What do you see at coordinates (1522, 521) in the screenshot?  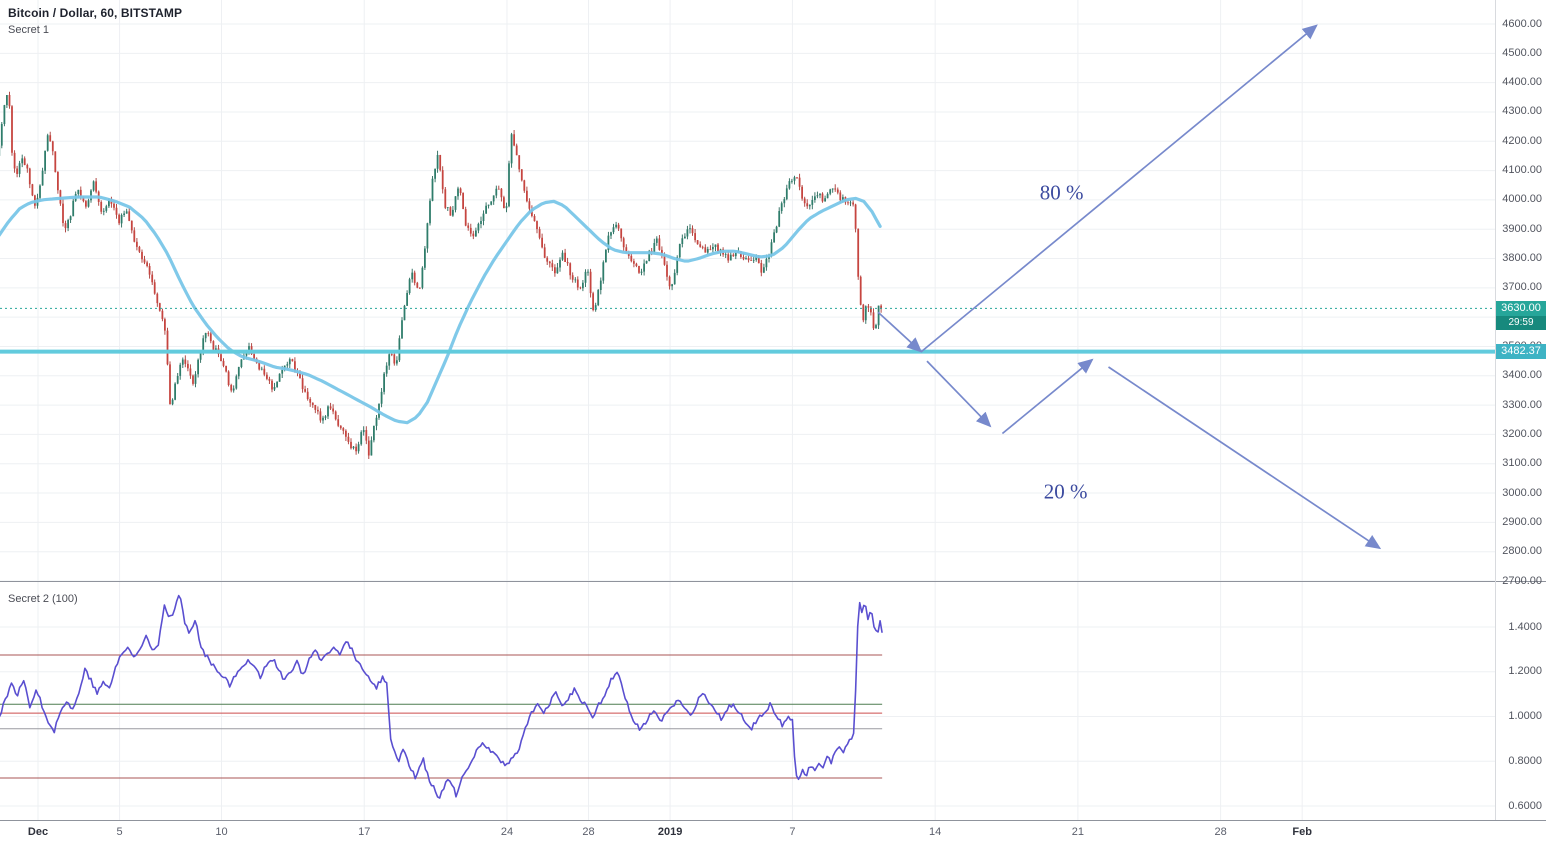 I see `price-axis-label: 2900.00` at bounding box center [1522, 521].